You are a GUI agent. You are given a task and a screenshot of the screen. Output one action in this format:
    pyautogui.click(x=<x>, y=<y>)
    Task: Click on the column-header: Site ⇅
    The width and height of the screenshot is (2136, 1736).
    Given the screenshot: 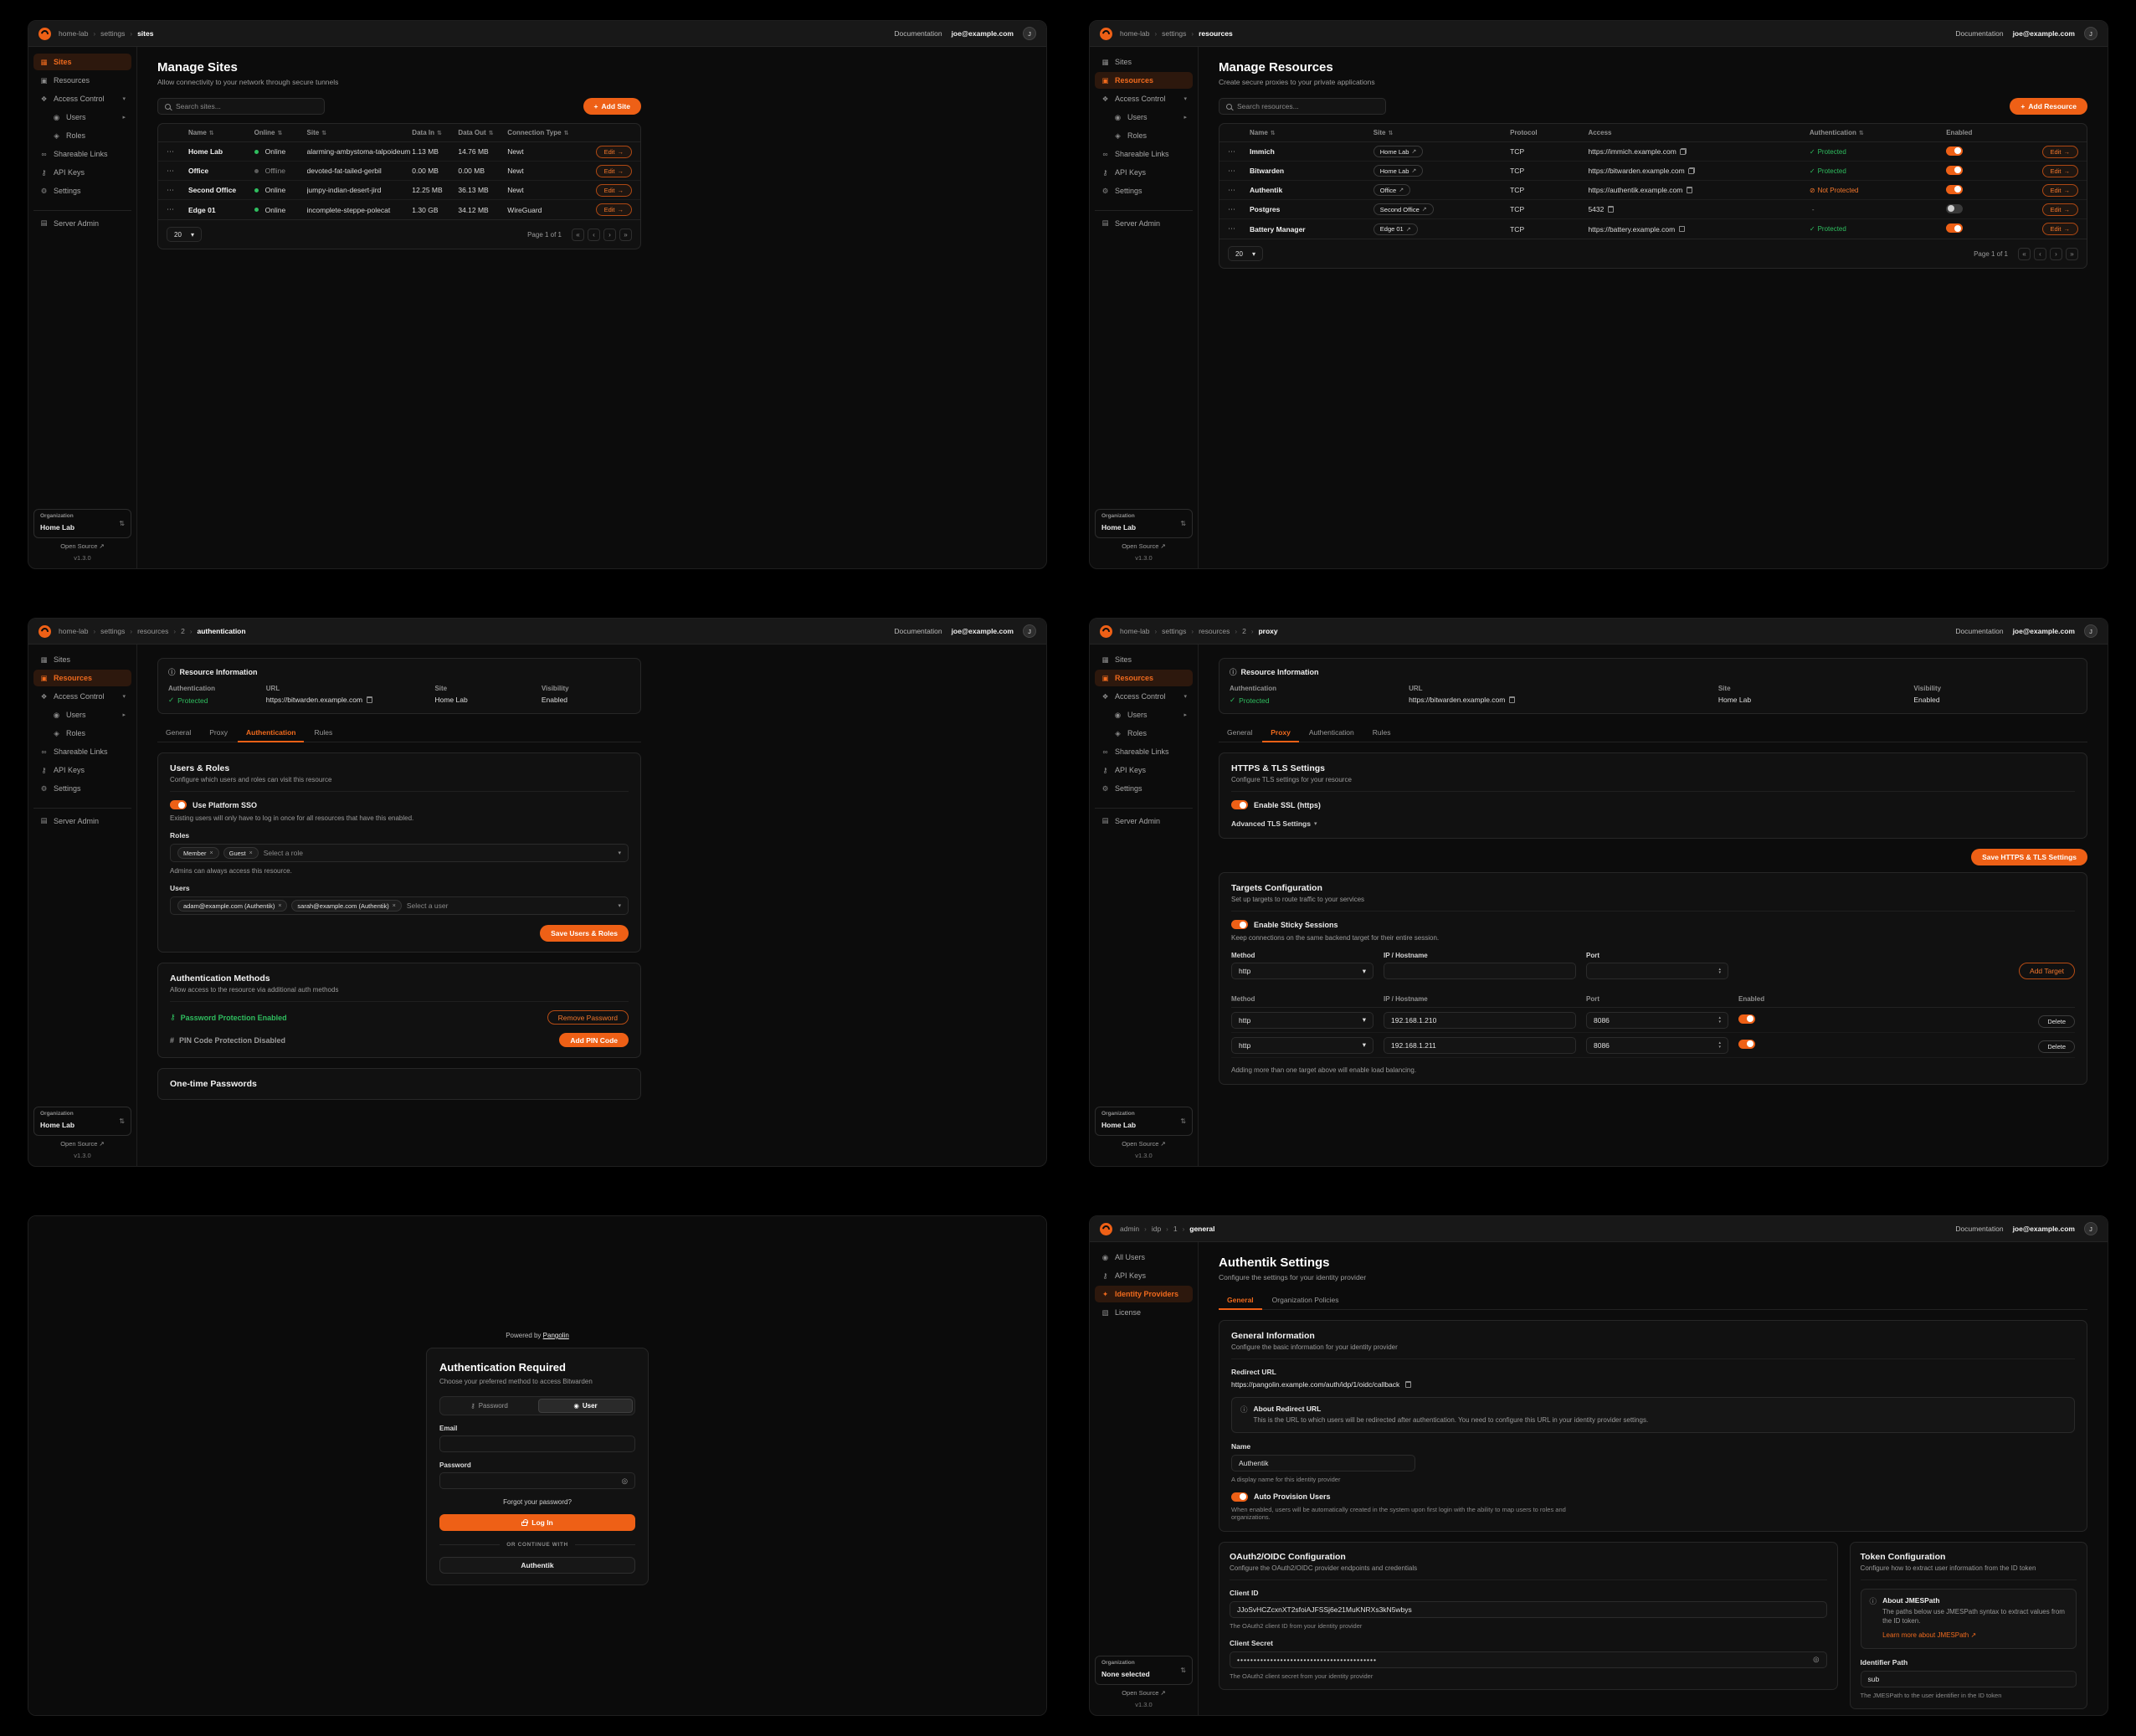 What is the action you would take?
    pyautogui.click(x=1383, y=132)
    